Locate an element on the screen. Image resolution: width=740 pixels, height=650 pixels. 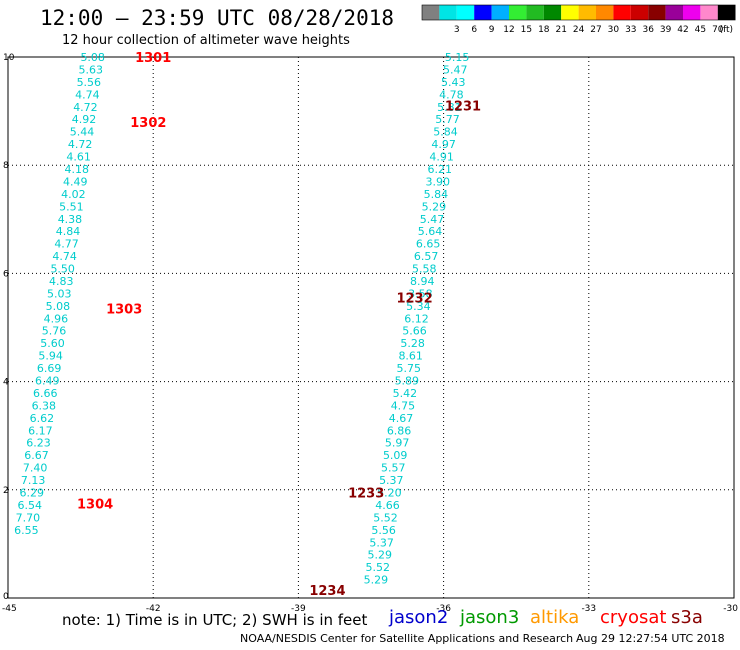
swh-value-label: 5.60 is located at coordinates (52, 343).